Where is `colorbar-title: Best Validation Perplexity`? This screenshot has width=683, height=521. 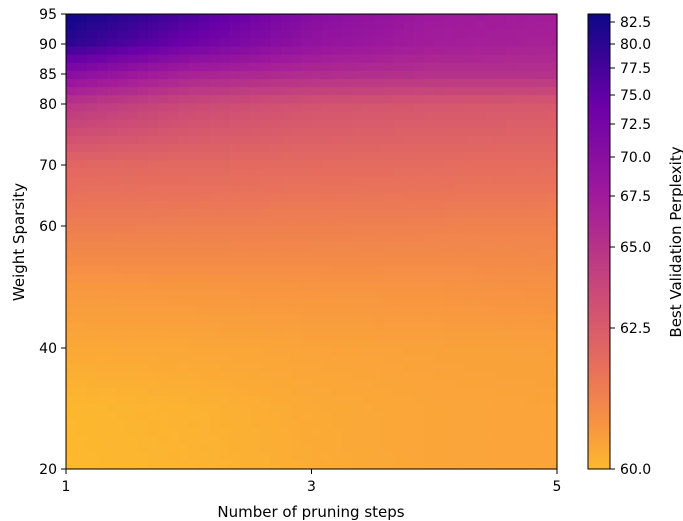 colorbar-title: Best Validation Perplexity is located at coordinates (675, 241).